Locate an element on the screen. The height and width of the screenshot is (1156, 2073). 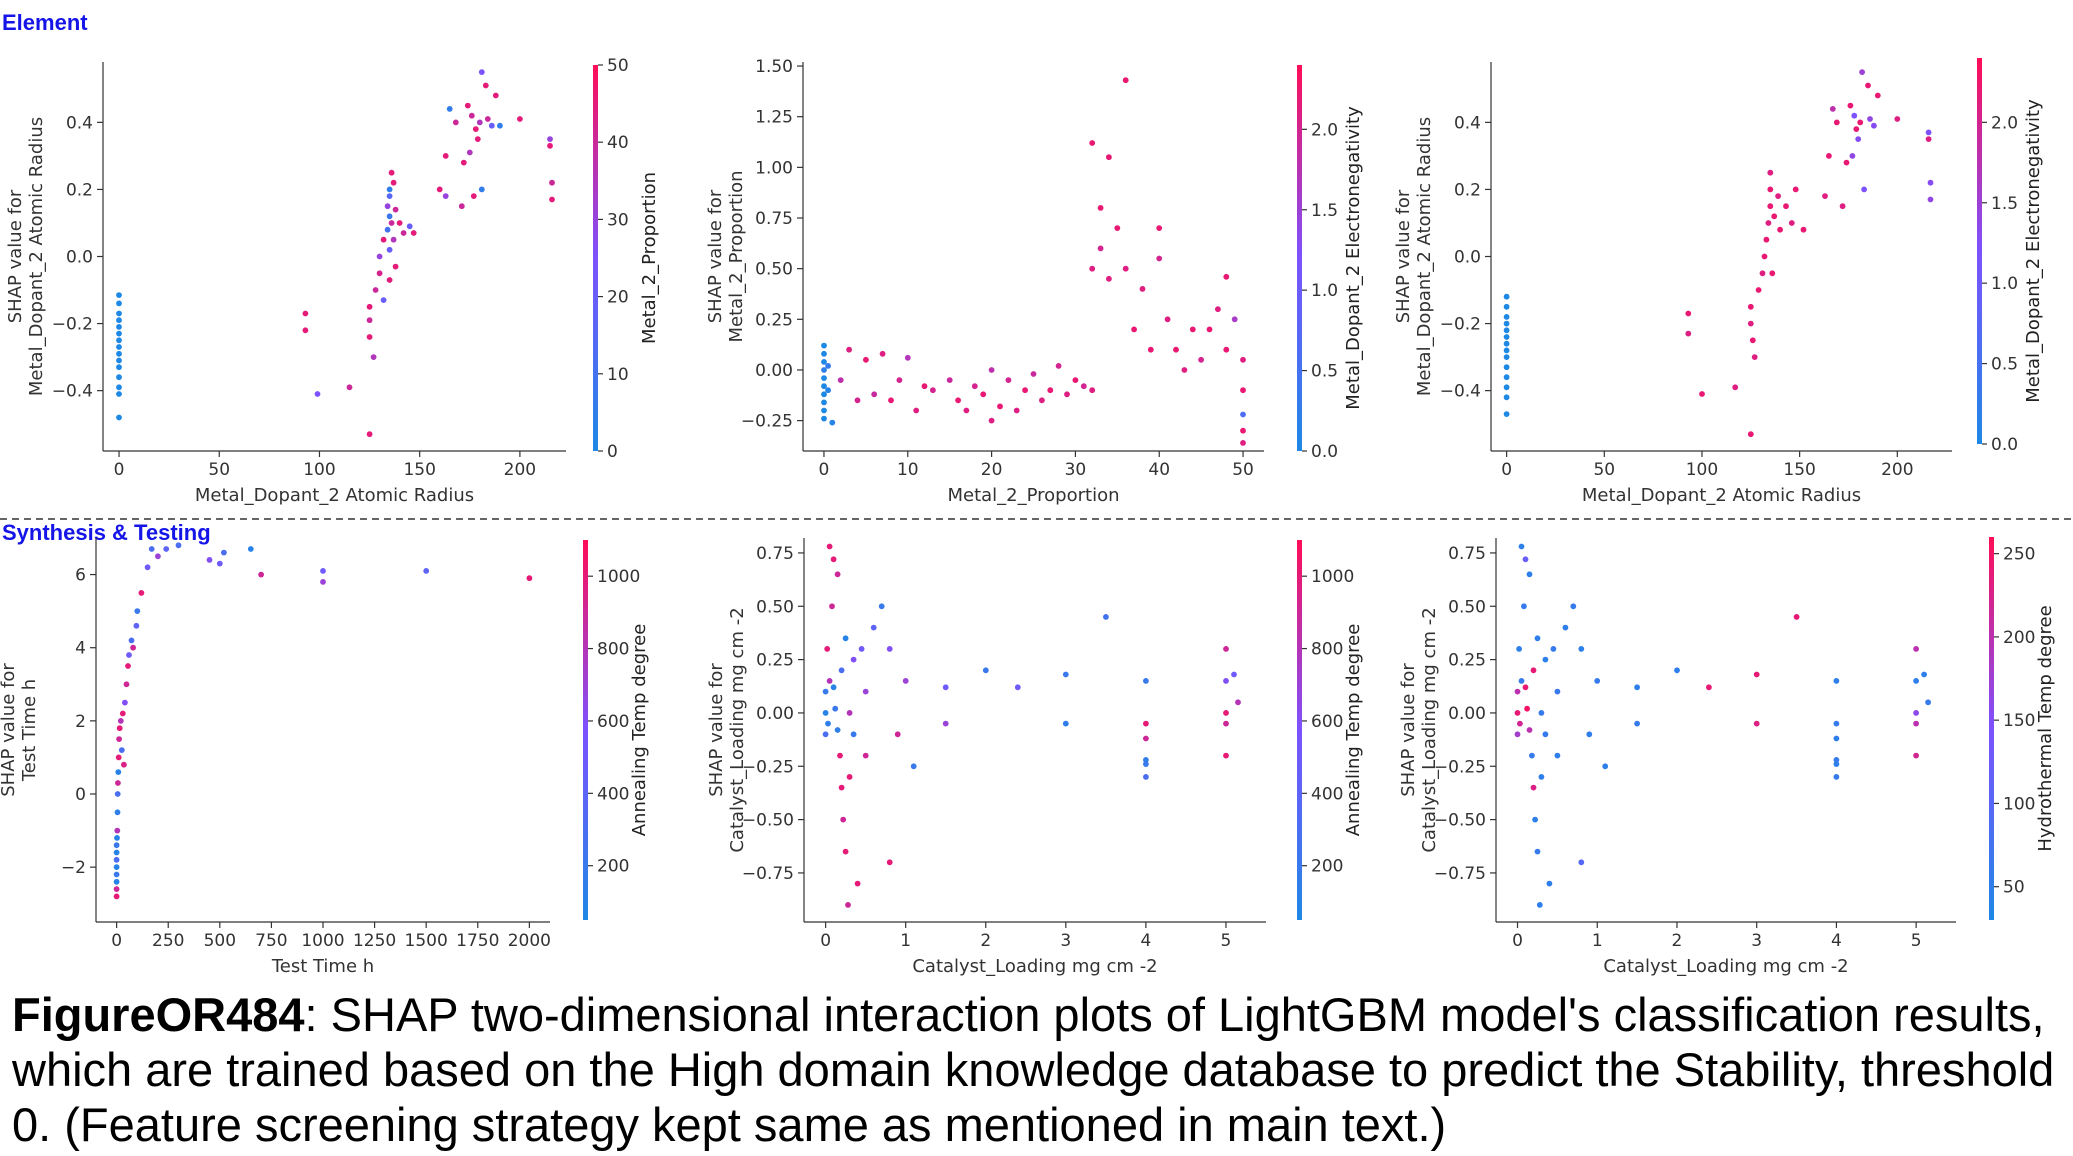
y-tick-label: 0.50 is located at coordinates (1467, 607).